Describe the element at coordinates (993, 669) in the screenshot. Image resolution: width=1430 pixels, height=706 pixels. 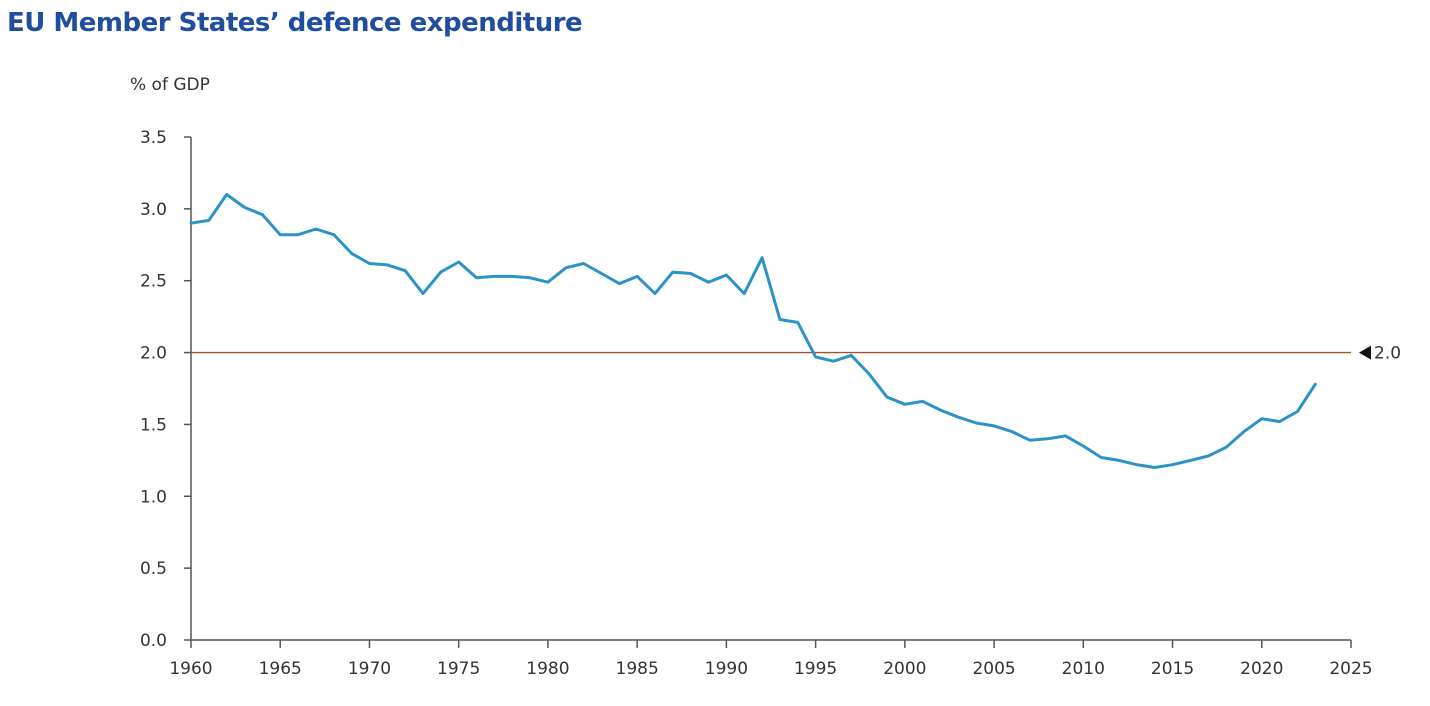
I see `x-tick-label: 2005` at that location.